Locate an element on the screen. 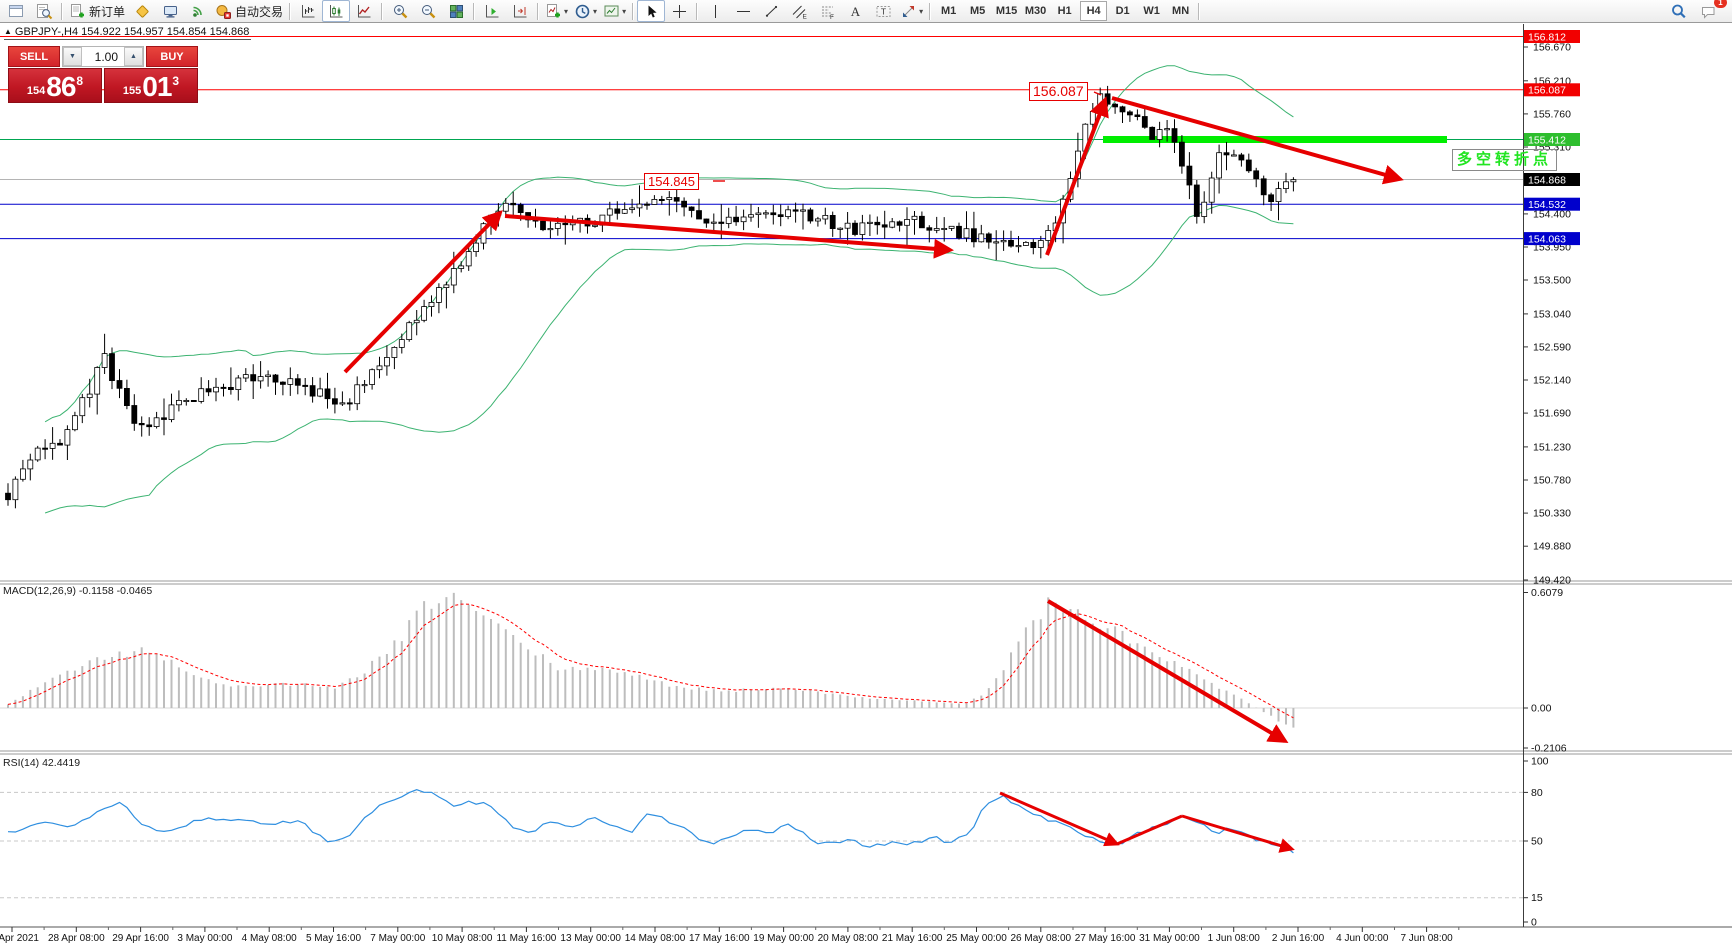 The height and width of the screenshot is (946, 1732). chart-shift-icon is located at coordinates (520, 11).